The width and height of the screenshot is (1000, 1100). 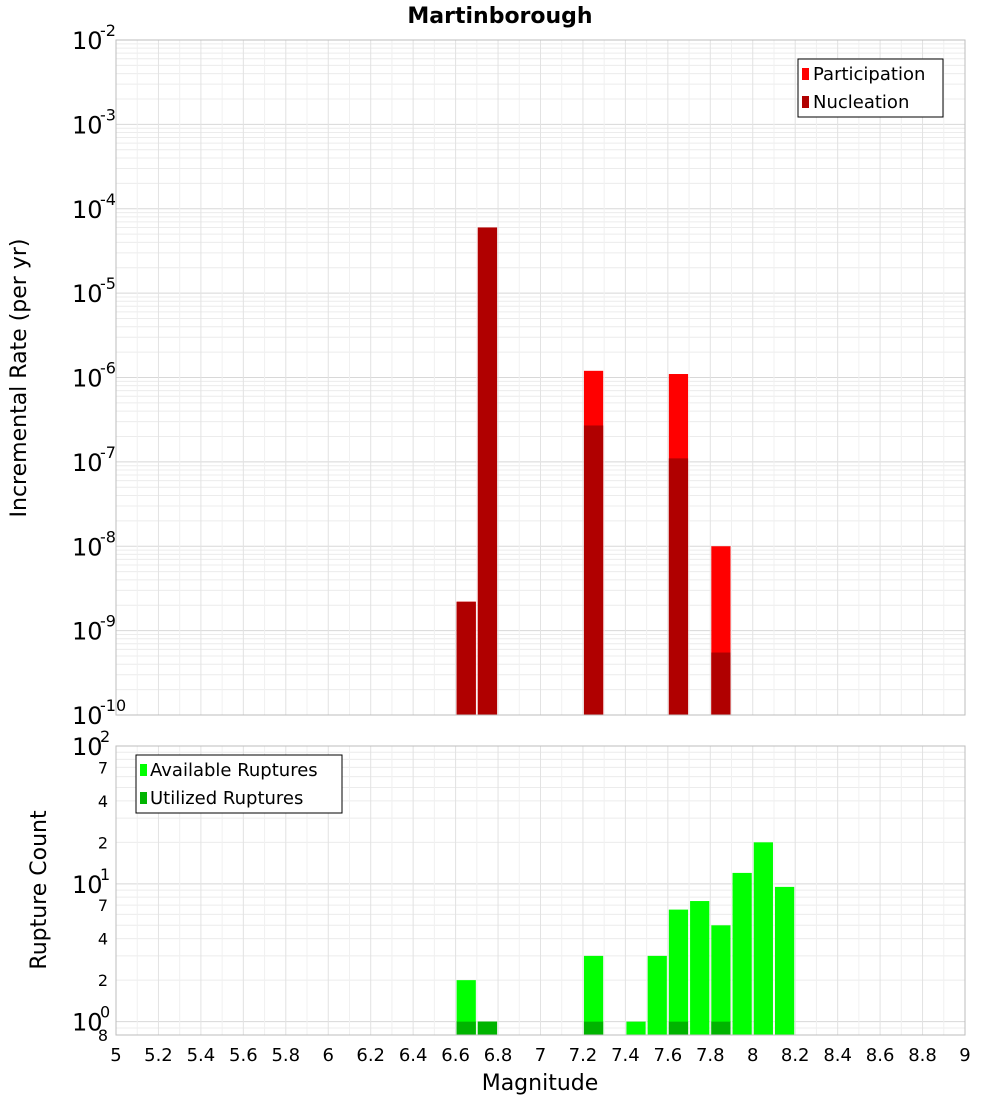 I want to click on rupture-count-y-minor-tick-label: 8, so click(x=103, y=1035).